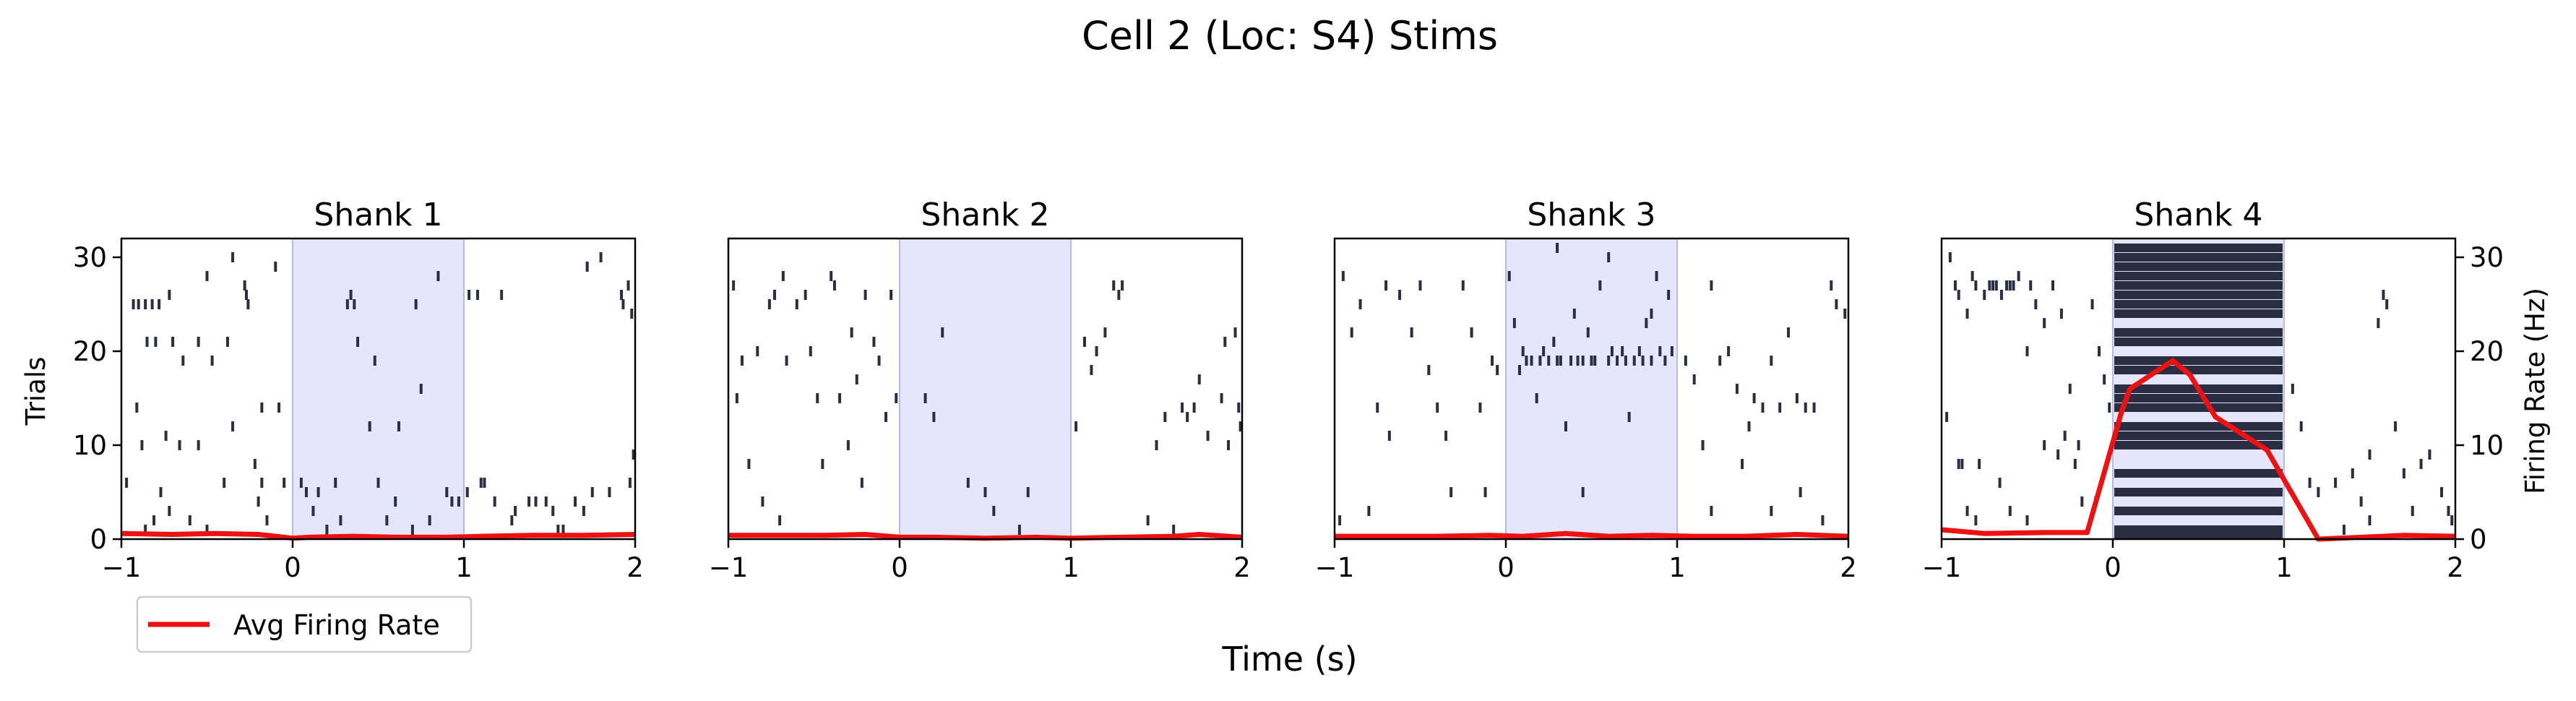 This screenshot has height=701, width=2576. What do you see at coordinates (90, 446) in the screenshot?
I see `y-tick-label: 10` at bounding box center [90, 446].